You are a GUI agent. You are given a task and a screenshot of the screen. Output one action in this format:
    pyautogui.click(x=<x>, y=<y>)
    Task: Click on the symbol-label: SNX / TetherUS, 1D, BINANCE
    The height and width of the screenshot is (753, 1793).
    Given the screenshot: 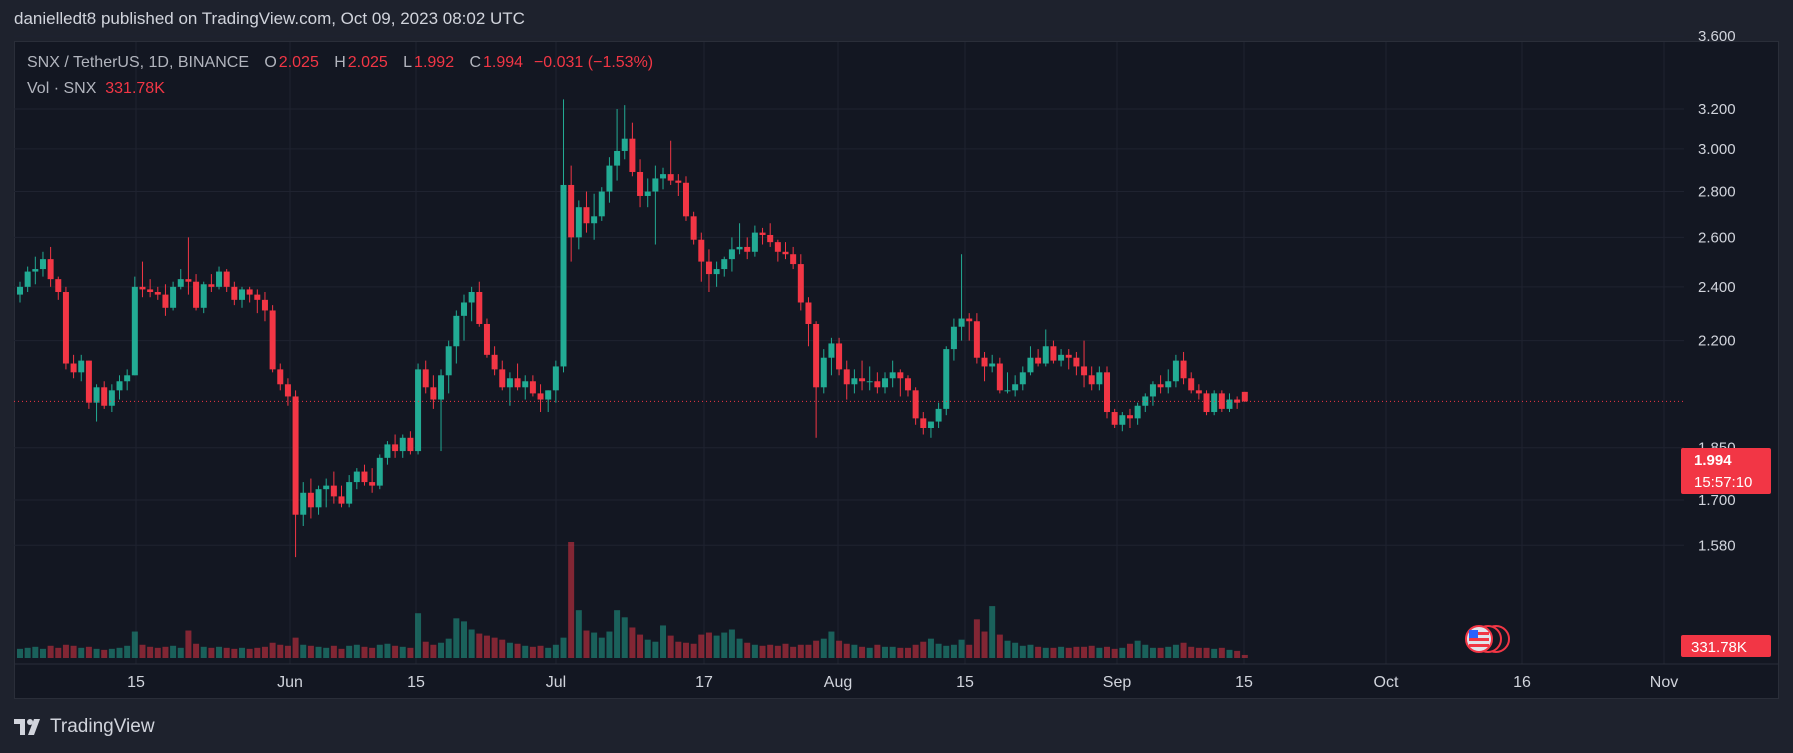 What is the action you would take?
    pyautogui.click(x=138, y=62)
    